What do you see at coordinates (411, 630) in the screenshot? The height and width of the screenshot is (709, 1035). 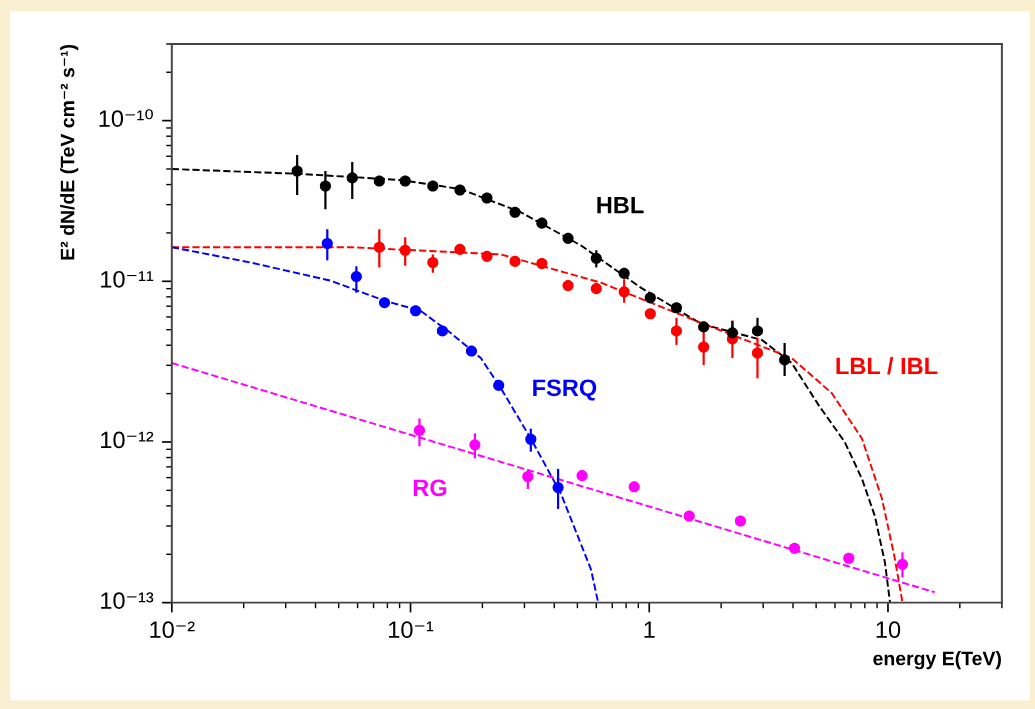 I see `x-tick-label: 10⁻¹` at bounding box center [411, 630].